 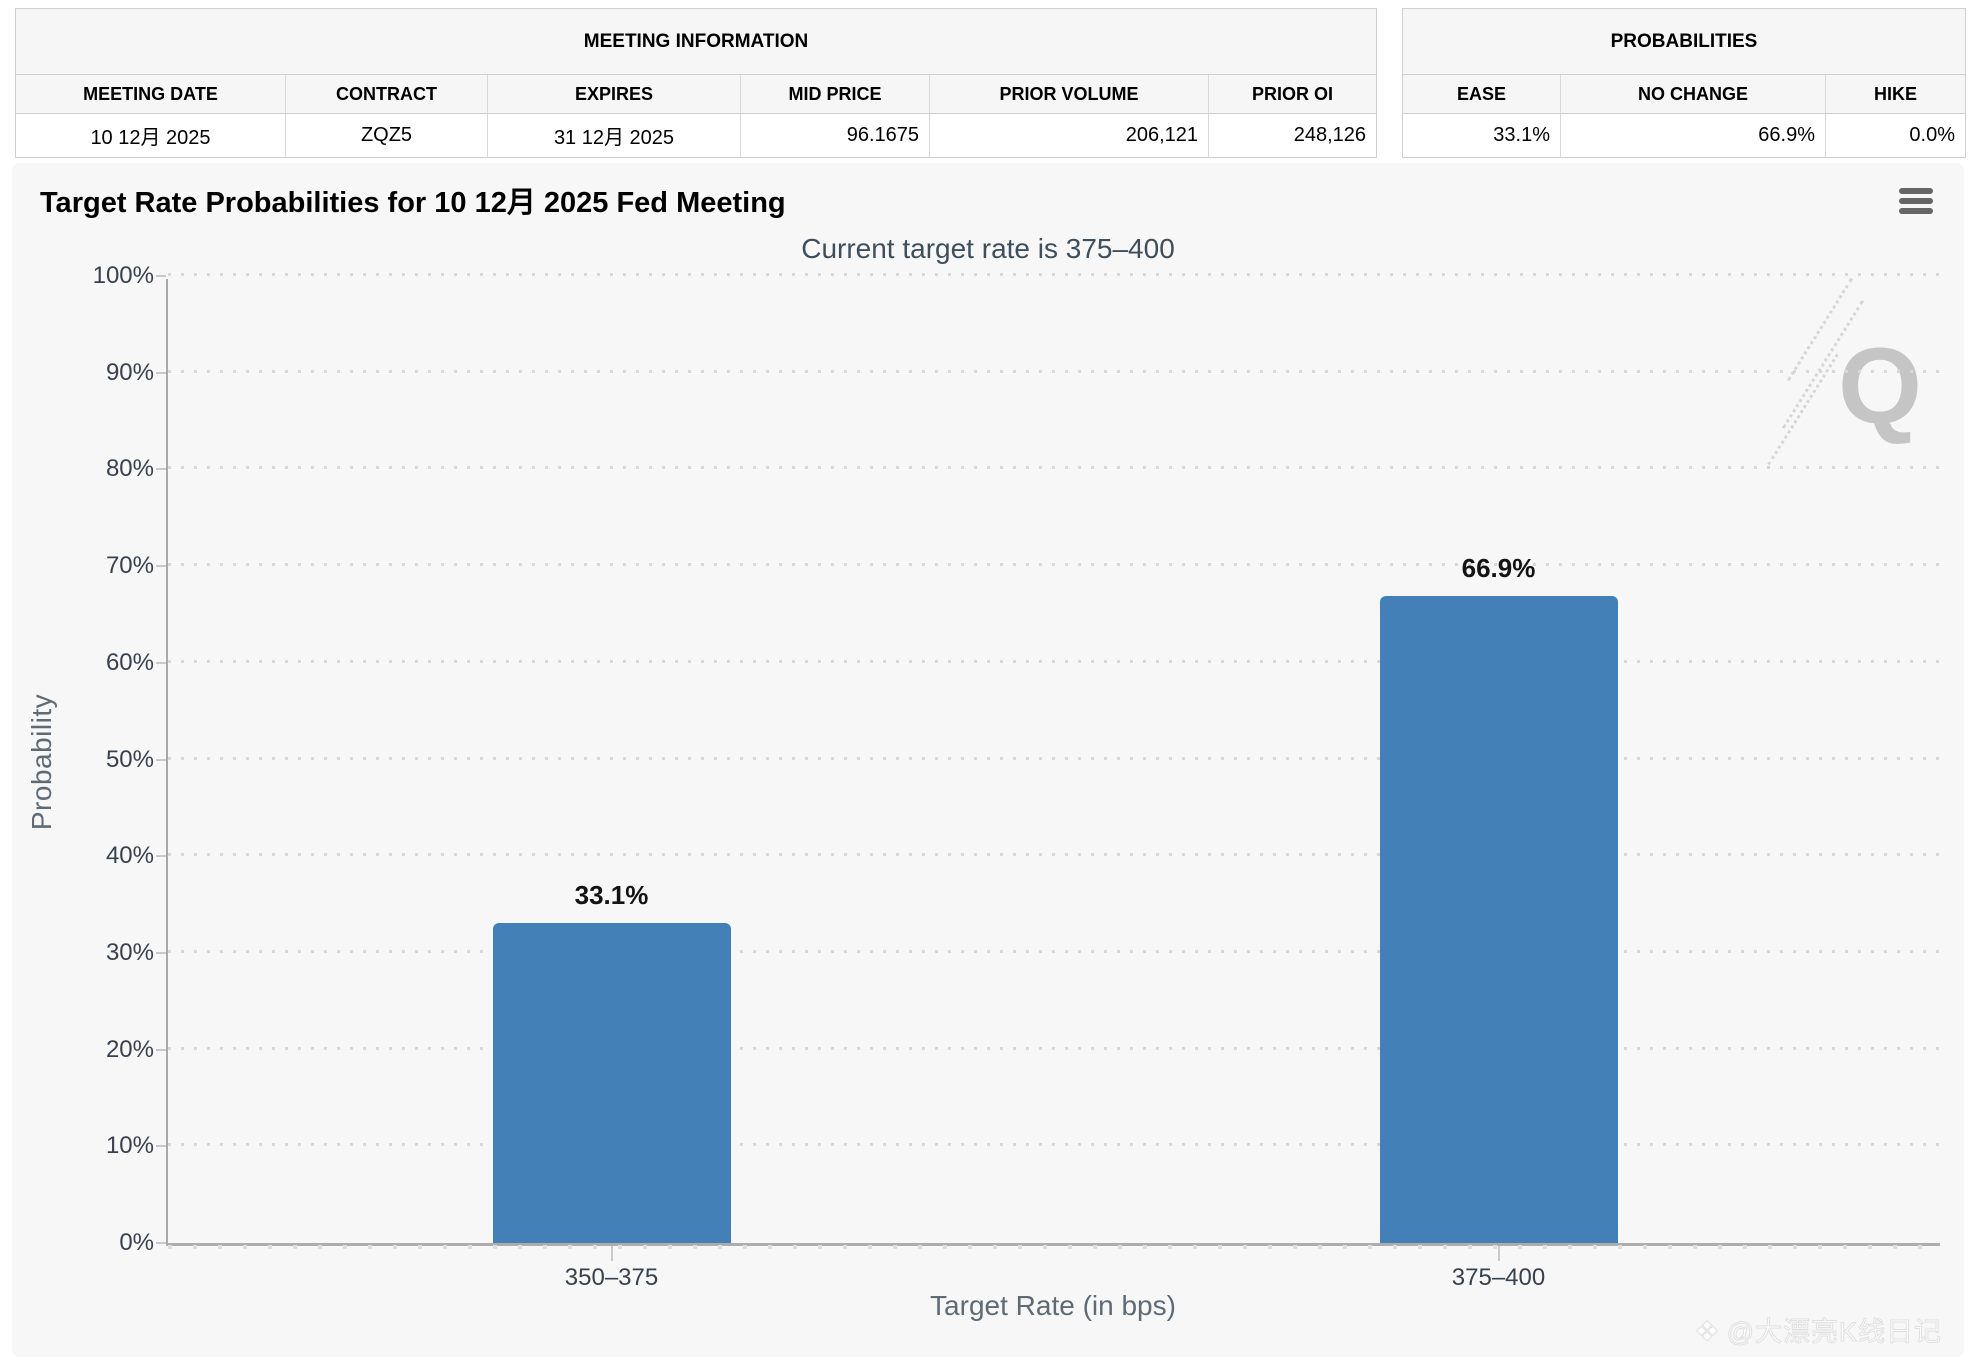 What do you see at coordinates (129, 1049) in the screenshot?
I see `y-axis-label: 20%` at bounding box center [129, 1049].